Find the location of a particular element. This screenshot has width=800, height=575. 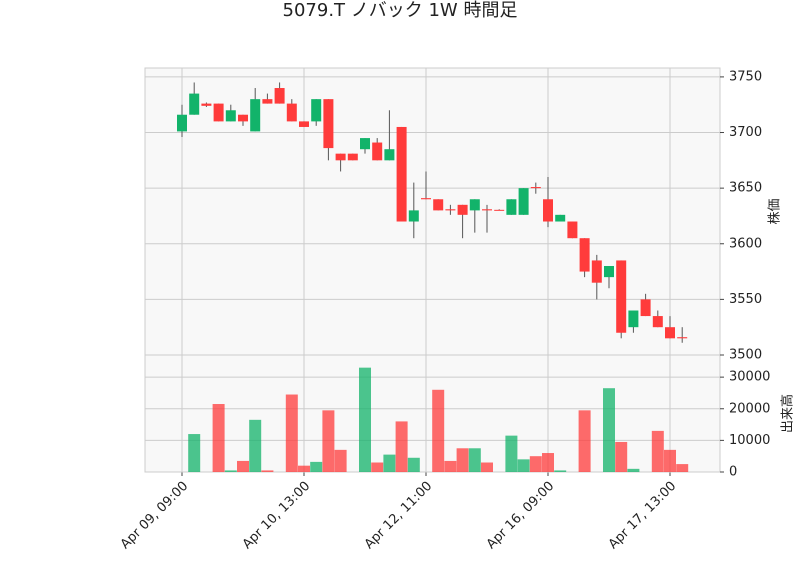

y-tick-label: 3600 is located at coordinates (745, 243).